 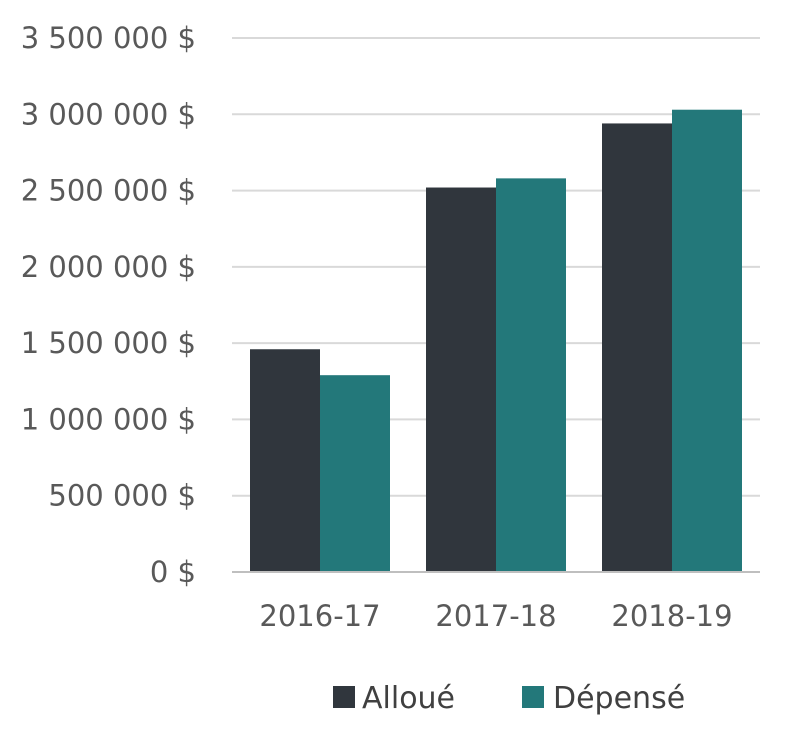 What do you see at coordinates (122, 496) in the screenshot?
I see `y-tick-label: 500 000 $` at bounding box center [122, 496].